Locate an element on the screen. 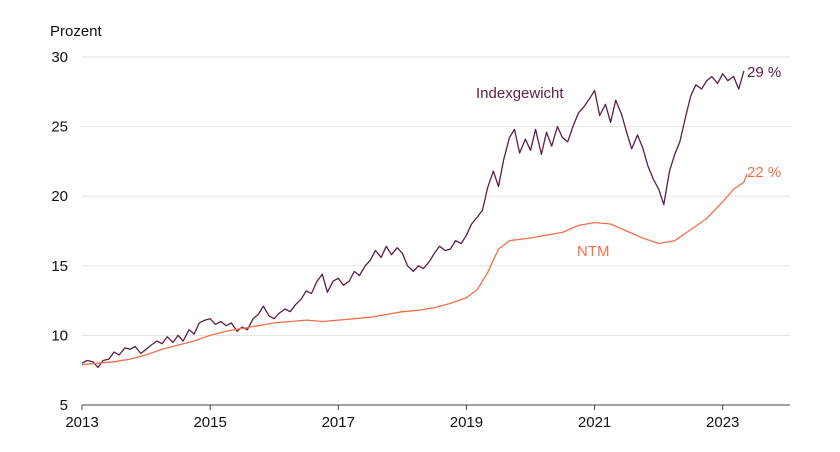 This screenshot has width=840, height=452. end-label-indexgewicht: 29 % is located at coordinates (764, 72).